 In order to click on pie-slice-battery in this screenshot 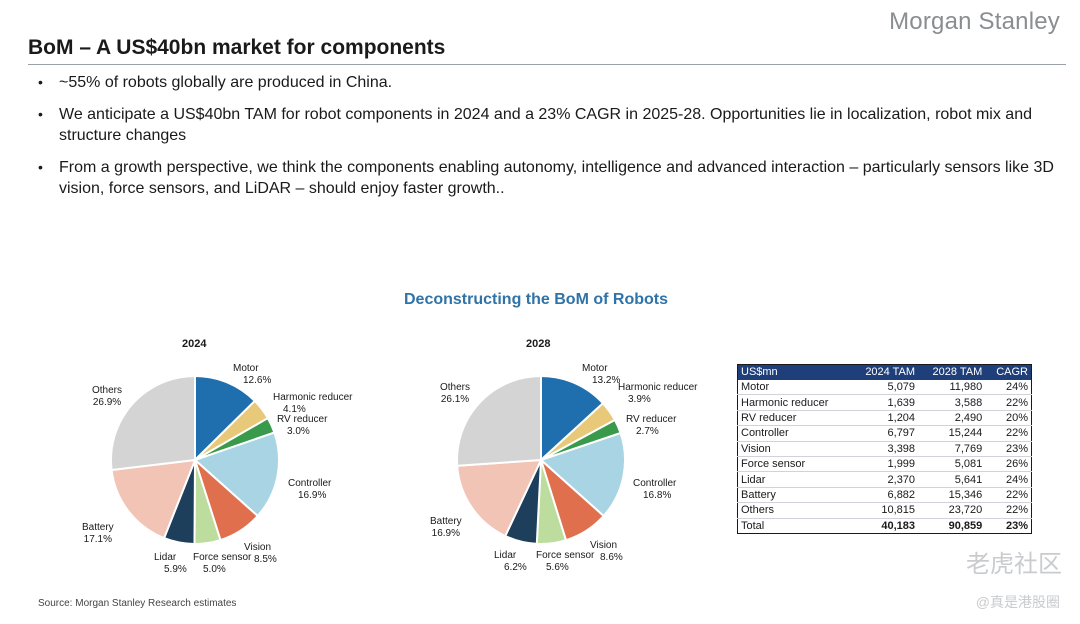, I will do `click(153, 499)`.